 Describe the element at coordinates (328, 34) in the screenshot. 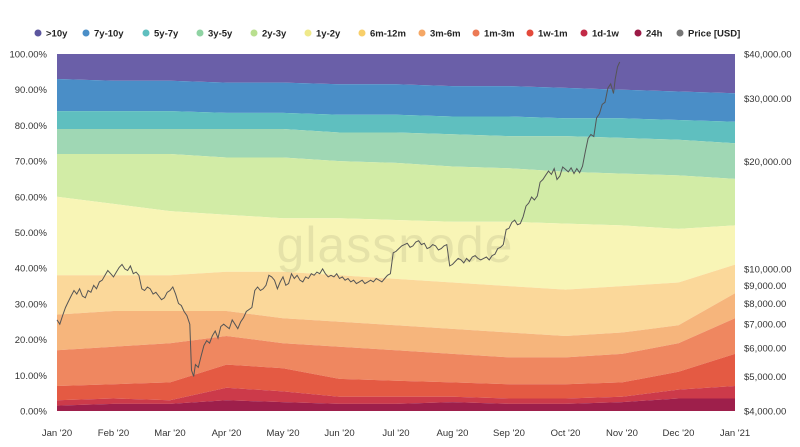

I see `legend-label: 1y-2y` at that location.